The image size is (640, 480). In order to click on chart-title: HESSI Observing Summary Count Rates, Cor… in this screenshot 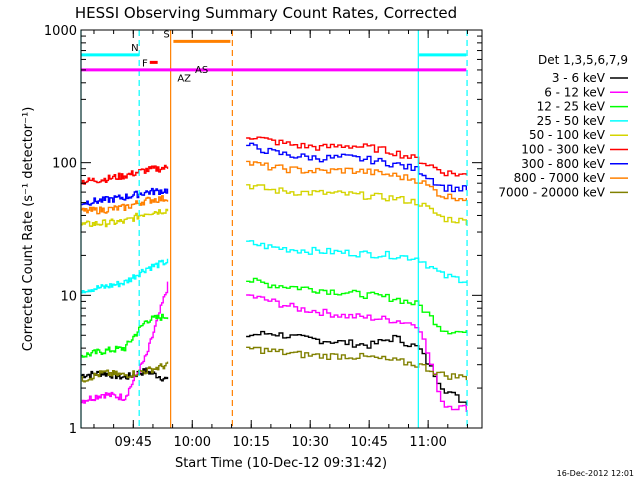, I will do `click(266, 13)`.